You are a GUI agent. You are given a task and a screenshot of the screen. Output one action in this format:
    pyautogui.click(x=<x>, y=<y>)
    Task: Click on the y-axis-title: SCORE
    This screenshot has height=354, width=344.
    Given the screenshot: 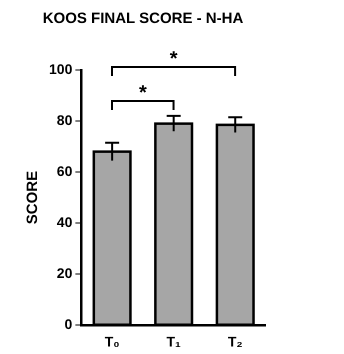 What is the action you would take?
    pyautogui.click(x=33, y=197)
    